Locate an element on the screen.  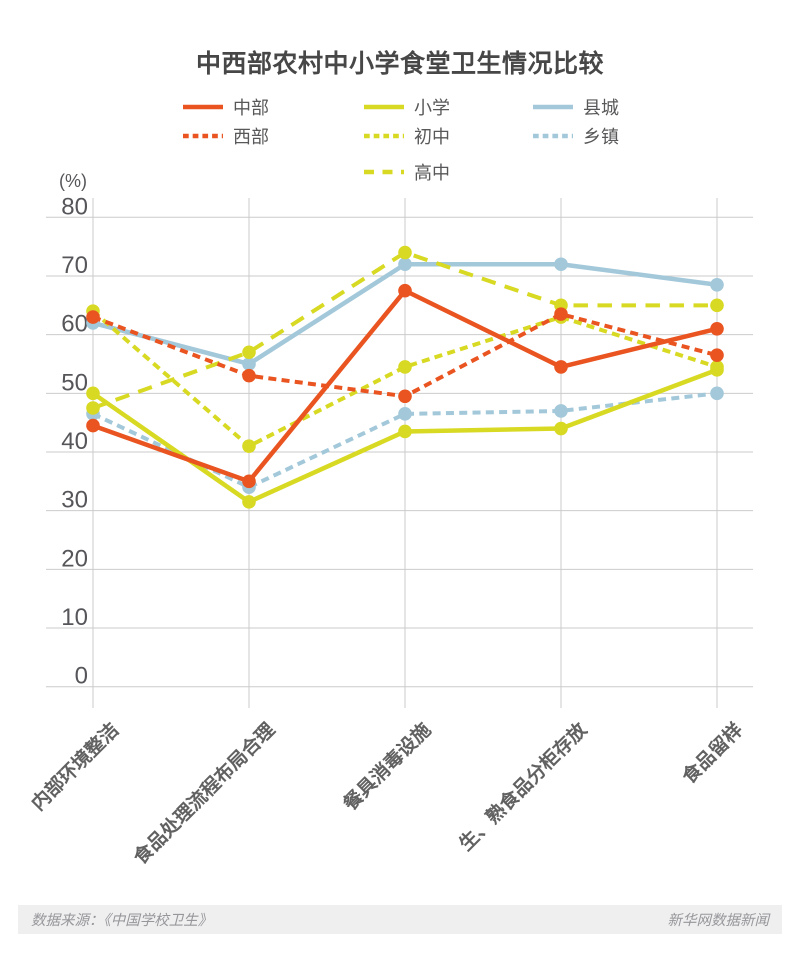
legend-item-county-town: 县城 is located at coordinates (575, 107).